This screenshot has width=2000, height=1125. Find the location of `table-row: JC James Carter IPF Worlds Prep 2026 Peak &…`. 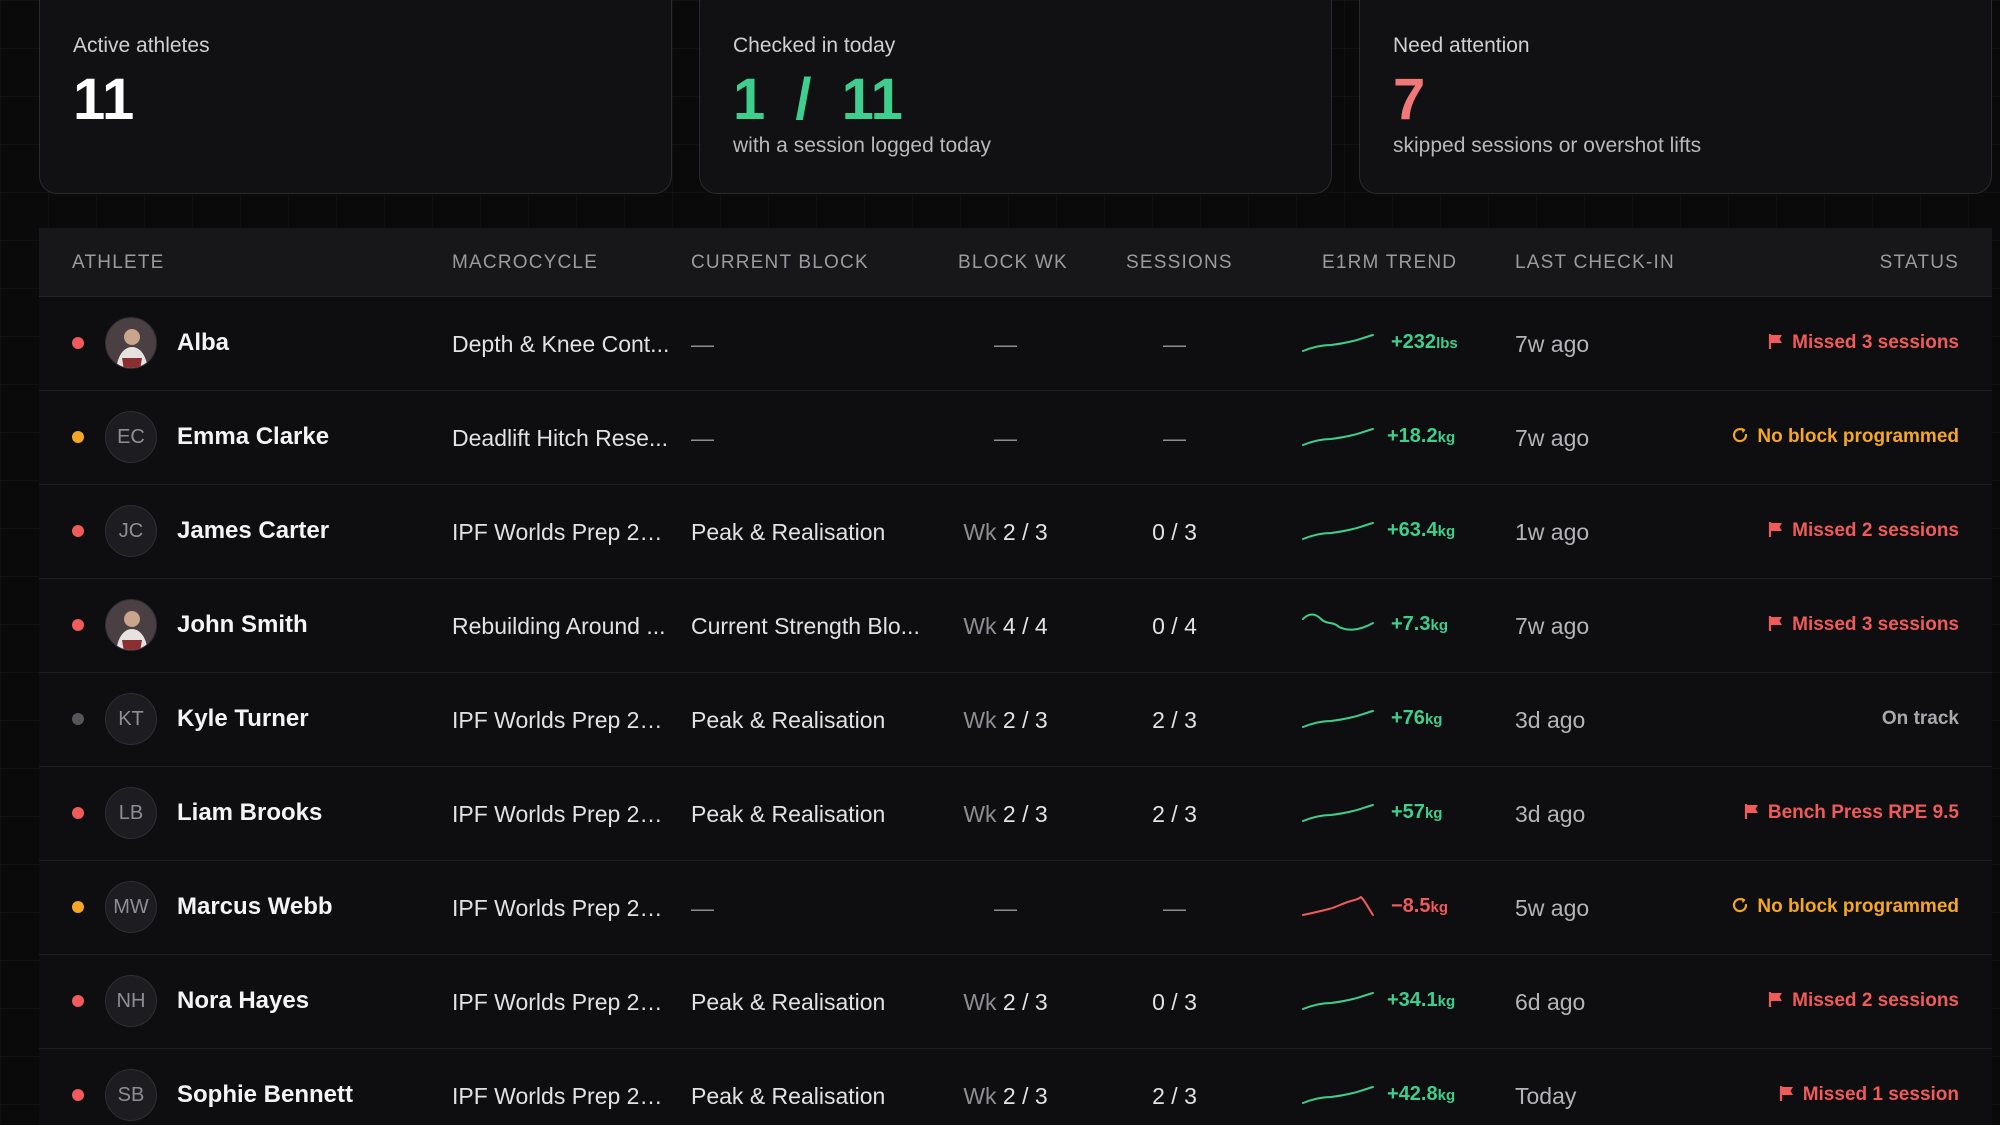

table-row: JC James Carter IPF Worlds Prep 2026 Peak &… is located at coordinates (1015, 532).